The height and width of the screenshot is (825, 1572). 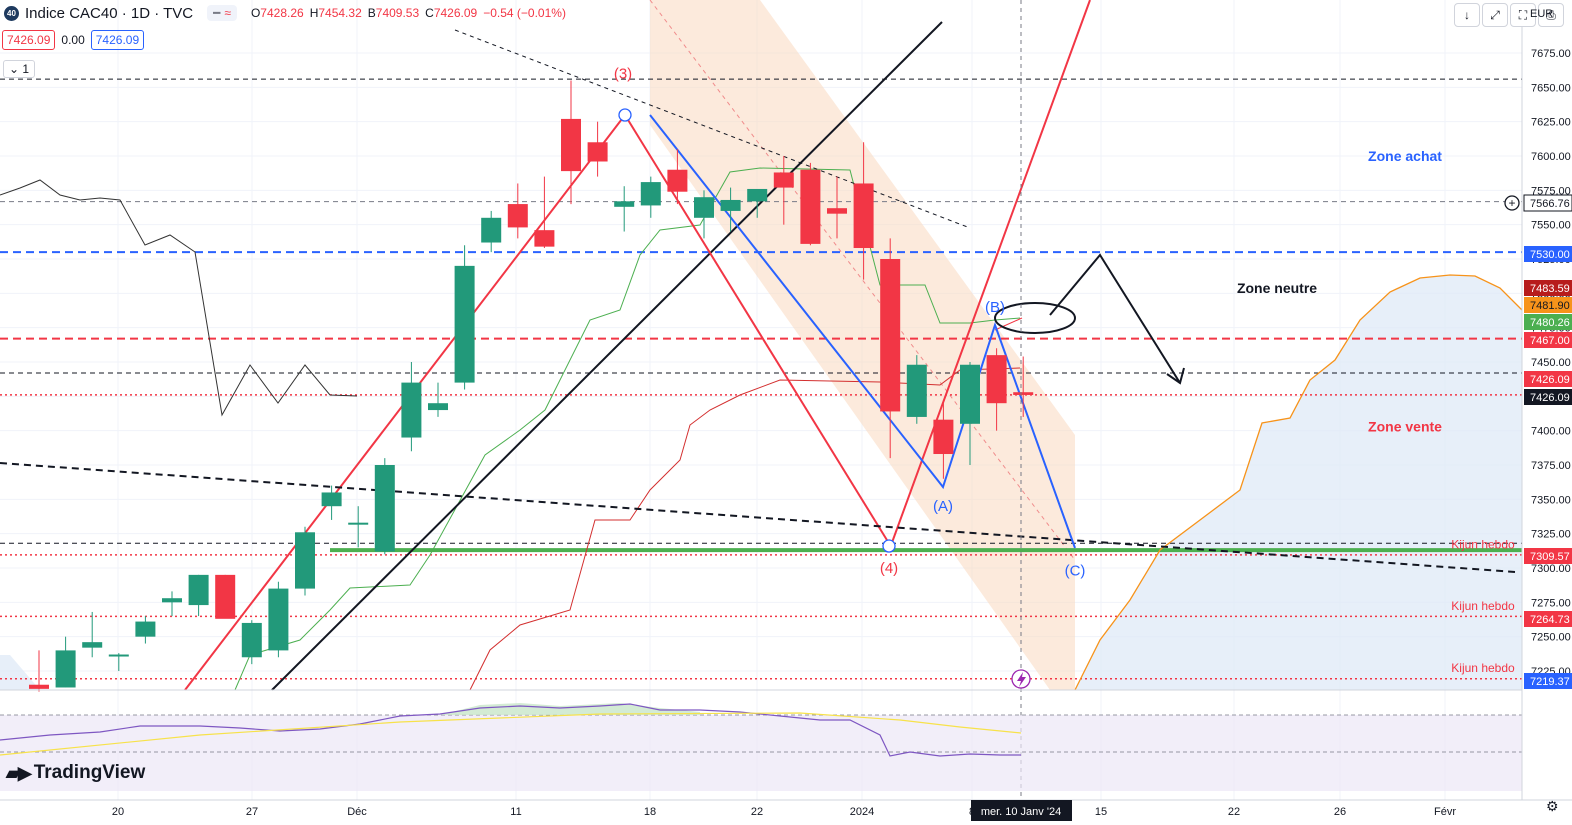 What do you see at coordinates (222, 13) in the screenshot?
I see `indicator-toggles: ━ ≈` at bounding box center [222, 13].